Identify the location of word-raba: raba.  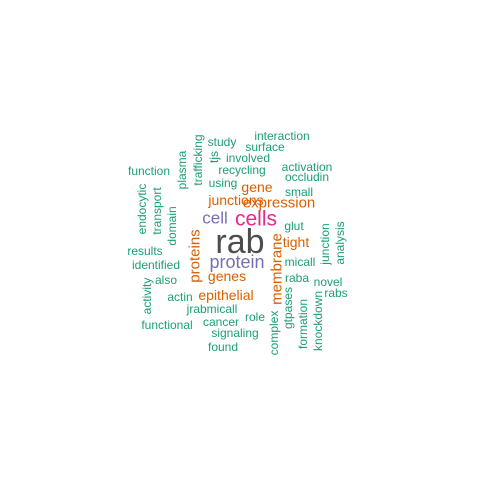
(297, 278).